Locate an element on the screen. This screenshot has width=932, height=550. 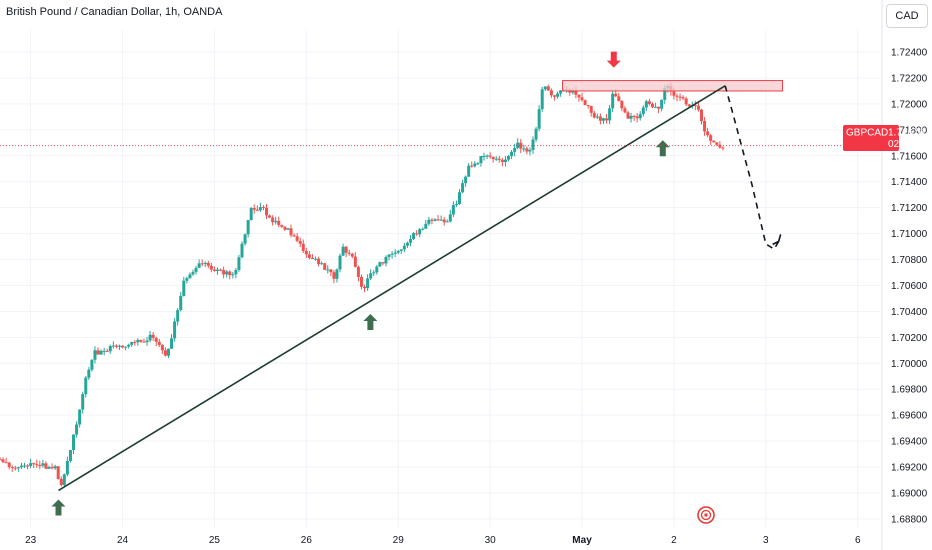
price-tag-countdown: 02:57 is located at coordinates (900, 144).